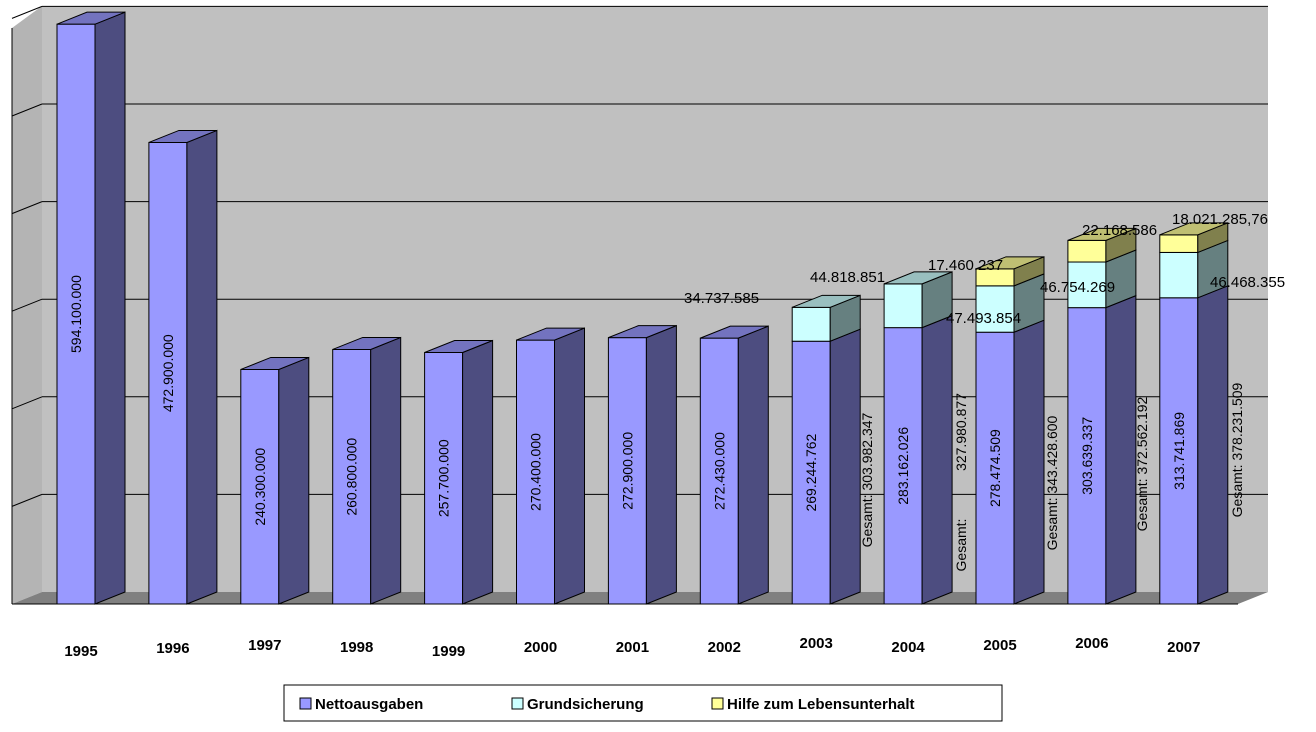  Describe the element at coordinates (1183, 647) in the screenshot. I see `x-tick-label-2007: 2007` at that location.